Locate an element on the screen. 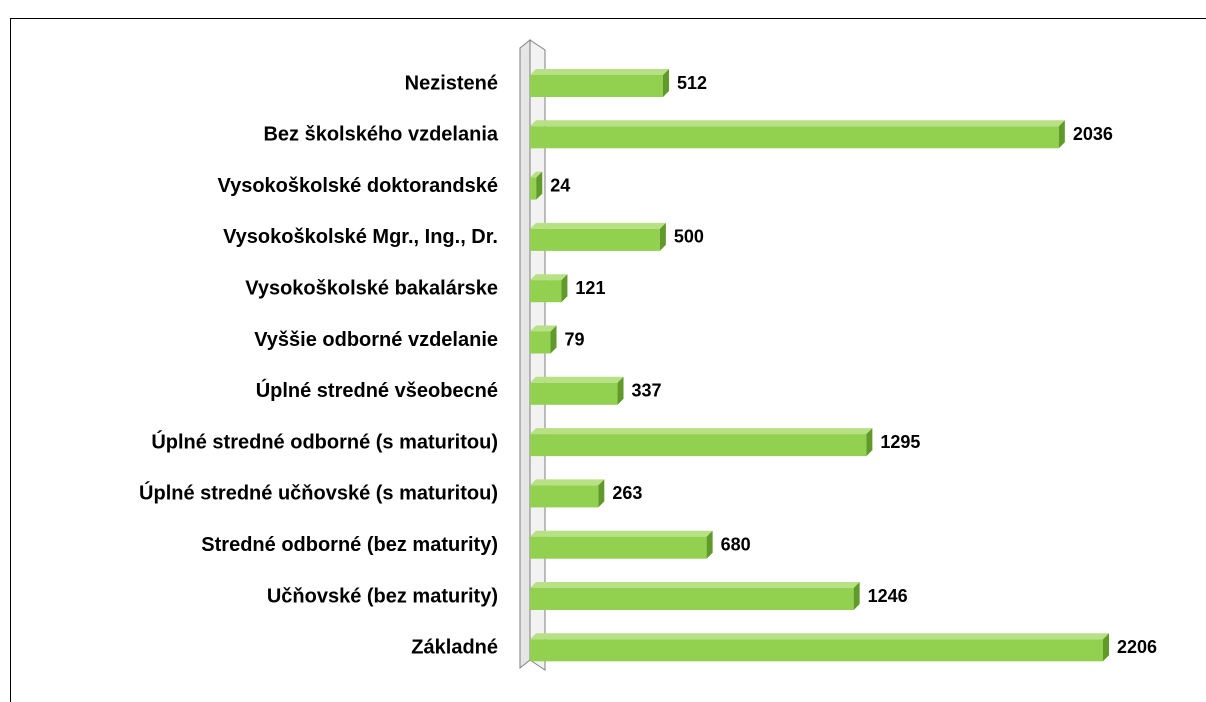 The height and width of the screenshot is (702, 1206). category-label: Vysokoškolské Mgr., Ing., Dr. is located at coordinates (360, 237).